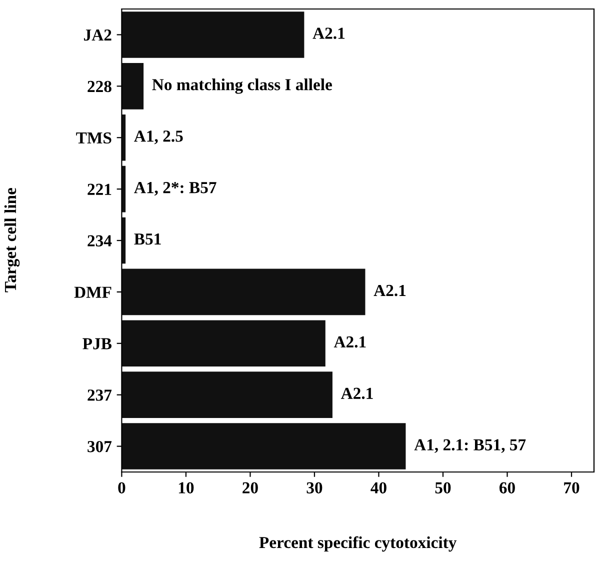  I want to click on annotation: A1, 2.1: B51, 57, so click(470, 446).